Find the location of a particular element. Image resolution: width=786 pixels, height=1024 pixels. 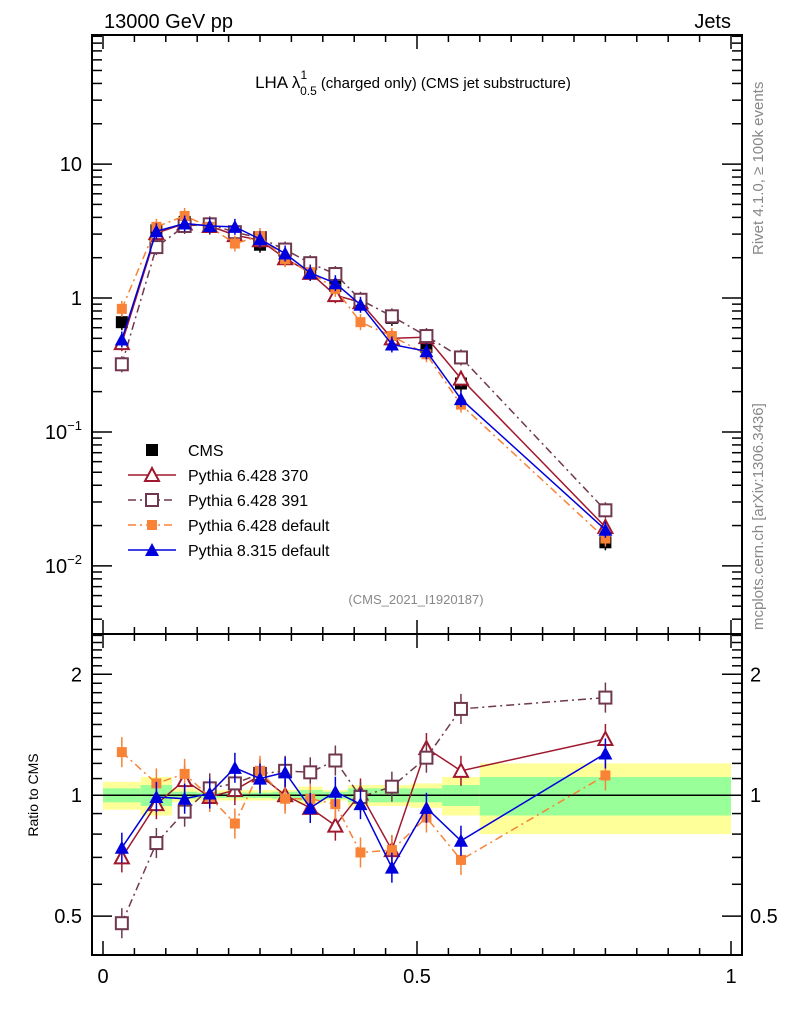

analysis-watermark: (CMS_2021_I1920187) is located at coordinates (415, 599).